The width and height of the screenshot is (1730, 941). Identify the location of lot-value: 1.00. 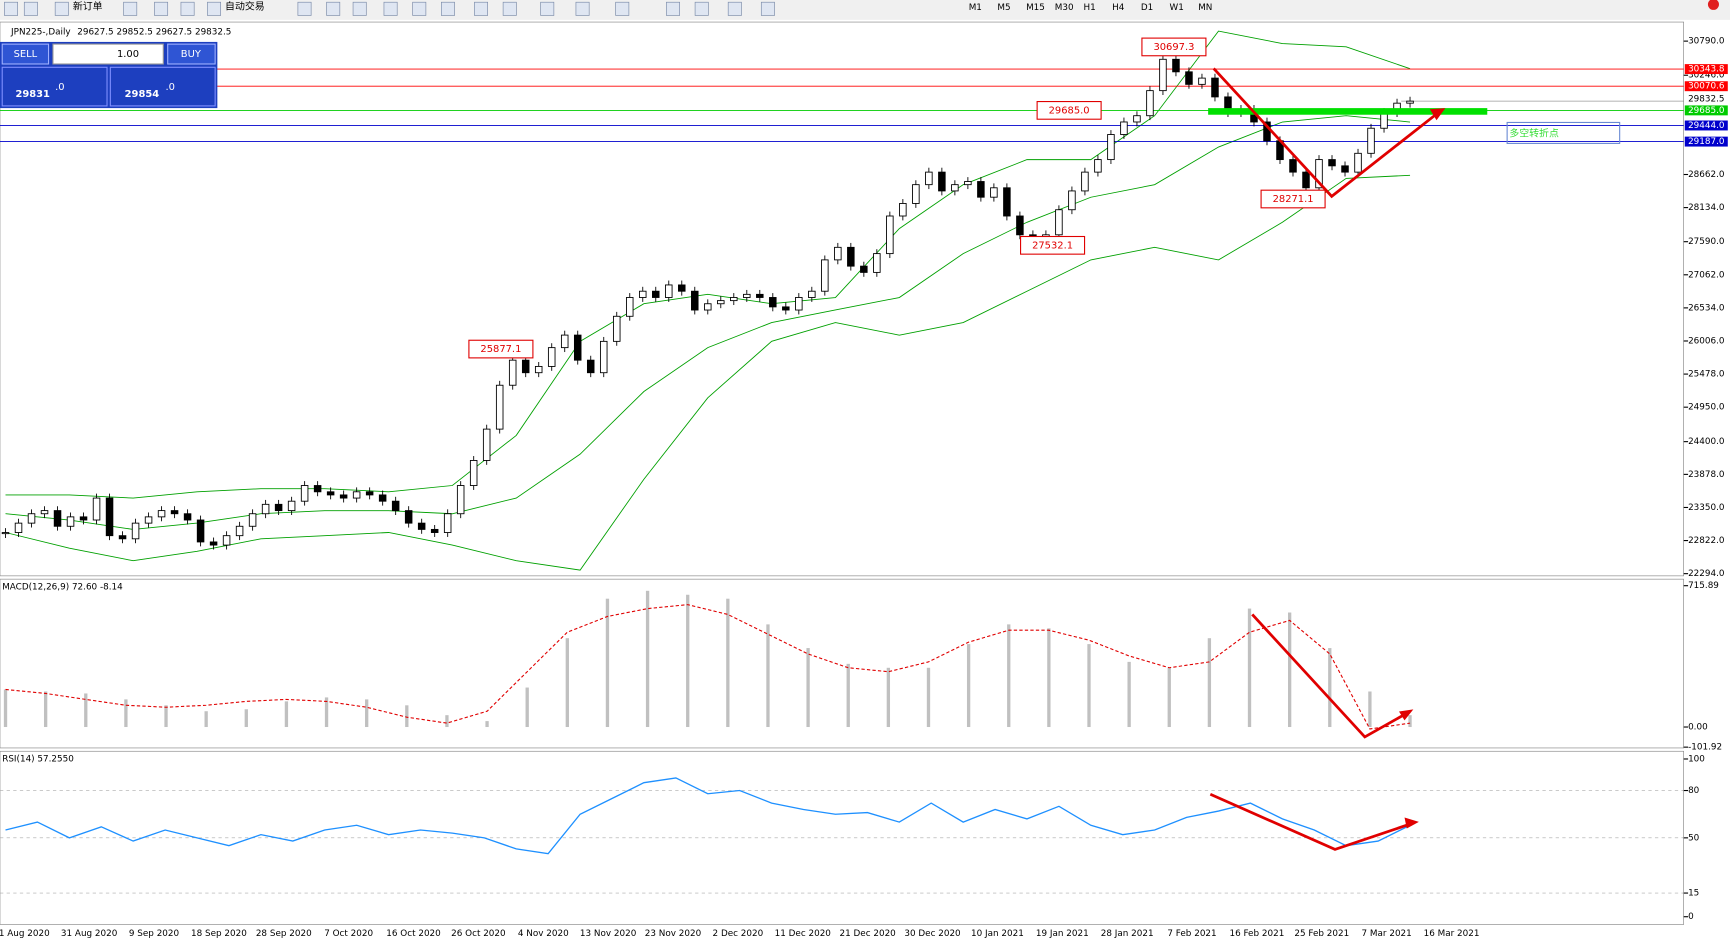
(128, 54).